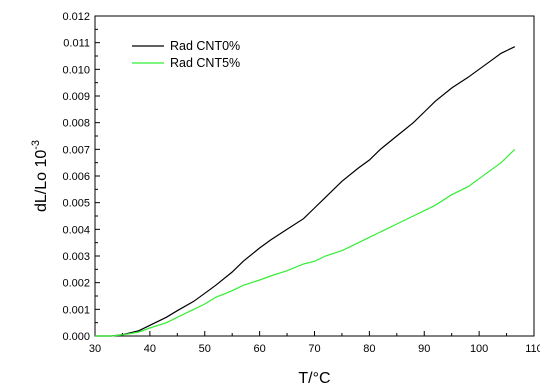  I want to click on x-tick-label: 110, so click(532, 349).